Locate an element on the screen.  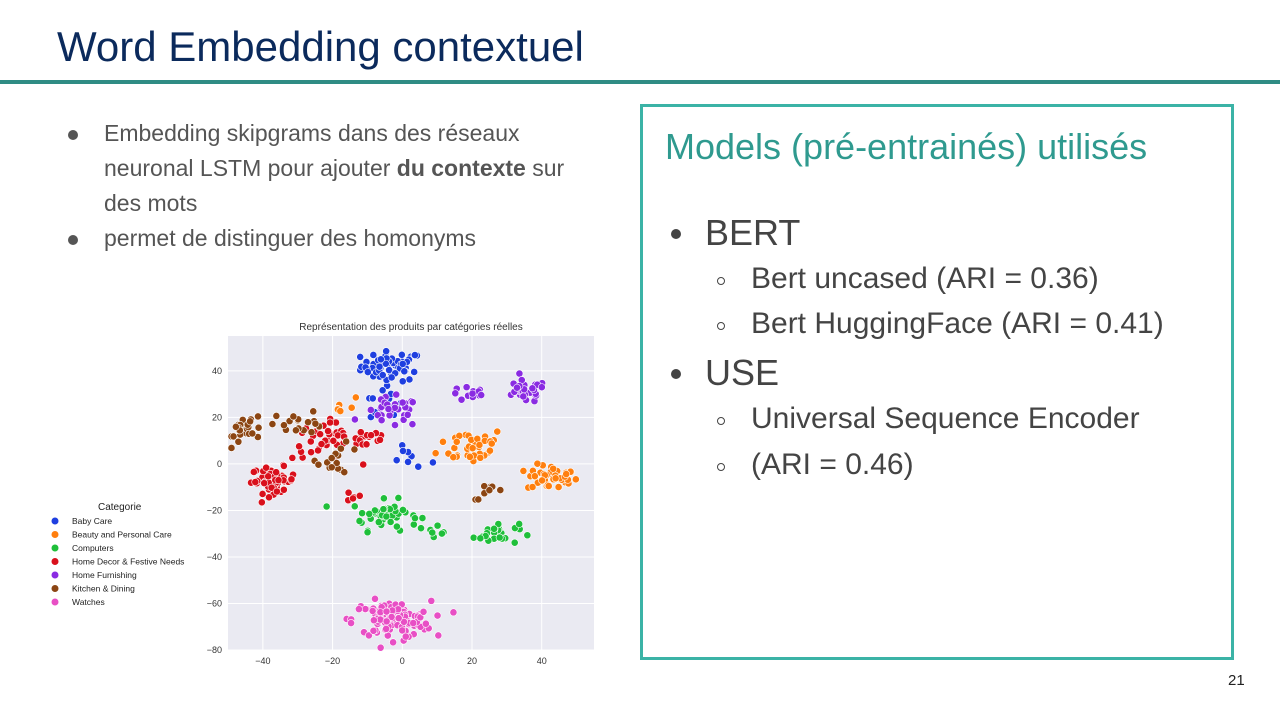
bullet-text-tail: sur des mots is located at coordinates (334, 185).